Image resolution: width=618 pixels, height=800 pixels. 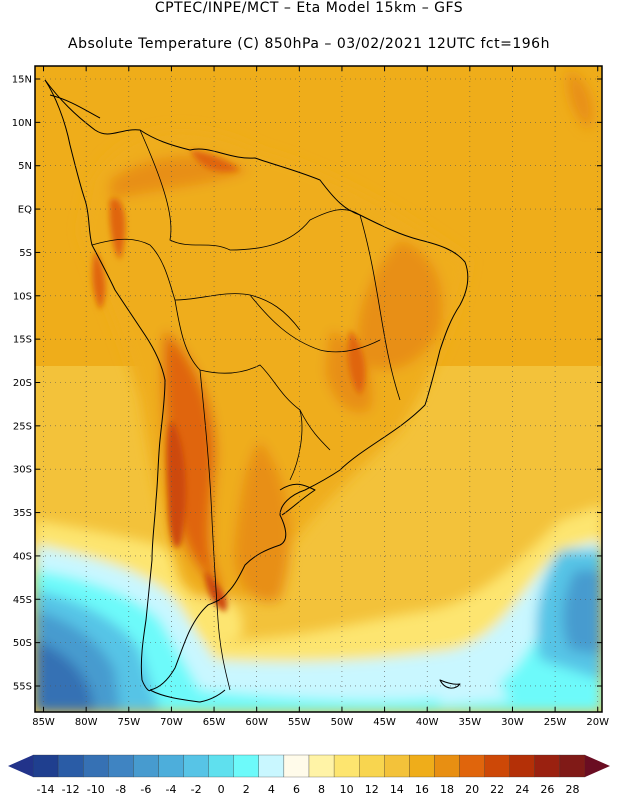 What do you see at coordinates (427, 722) in the screenshot?
I see `lon-label: 40W` at bounding box center [427, 722].